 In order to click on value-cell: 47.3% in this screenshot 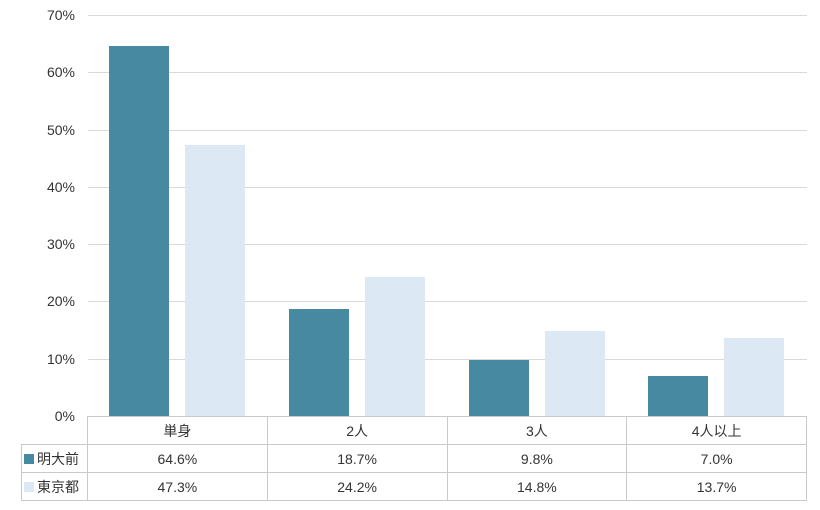, I will do `click(178, 487)`.